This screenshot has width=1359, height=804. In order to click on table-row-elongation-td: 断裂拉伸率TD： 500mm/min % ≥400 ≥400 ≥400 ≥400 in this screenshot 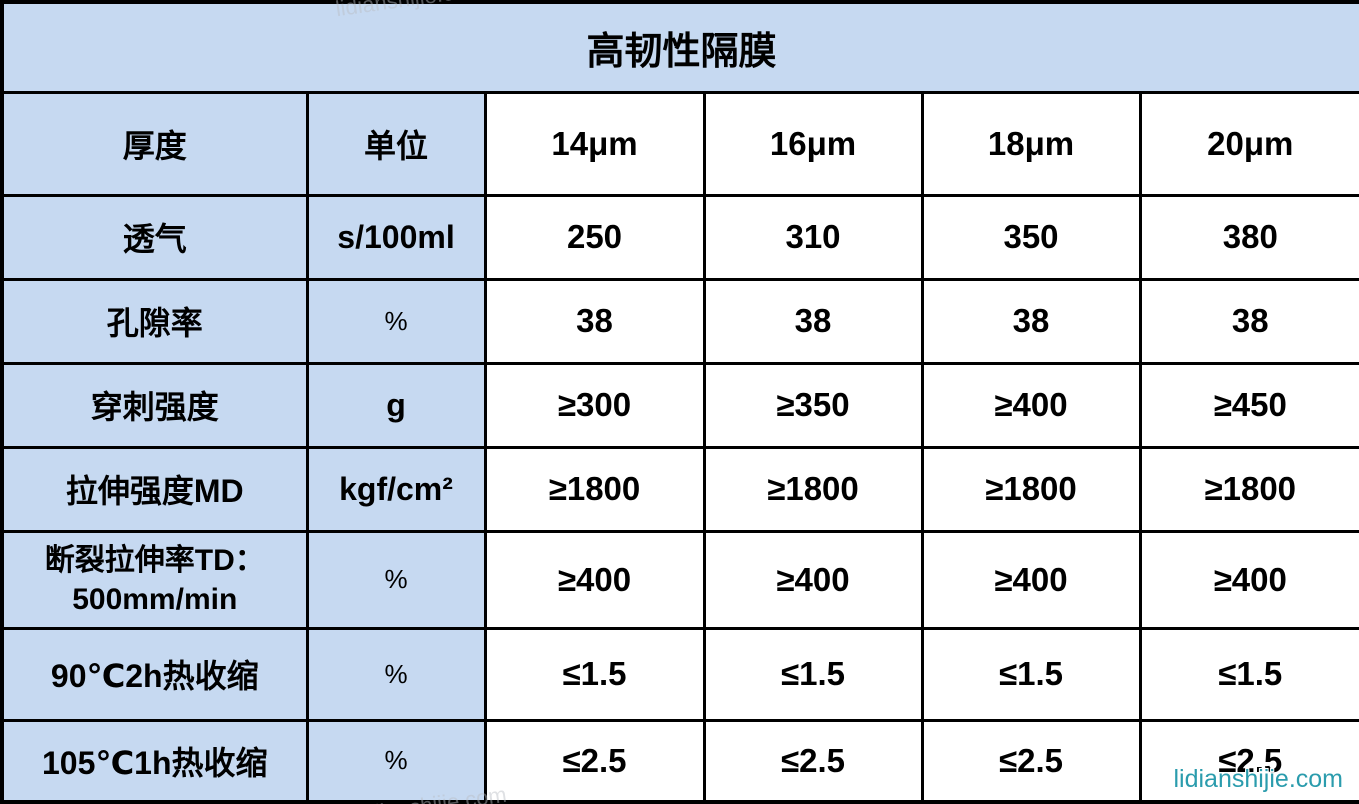, I will do `click(679, 579)`.